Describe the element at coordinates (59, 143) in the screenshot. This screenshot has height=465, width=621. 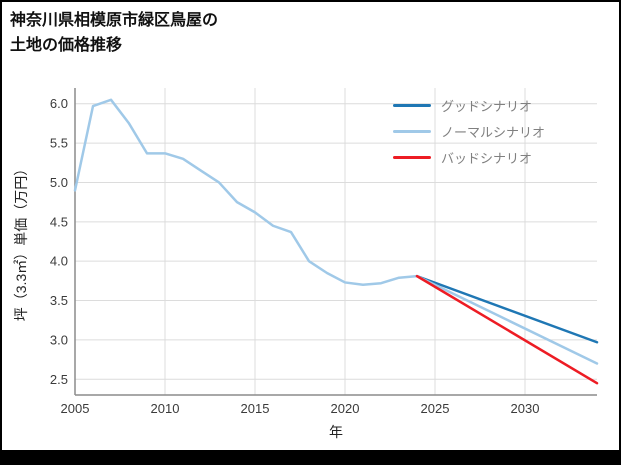
I see `y-tick-label: 5.5` at that location.